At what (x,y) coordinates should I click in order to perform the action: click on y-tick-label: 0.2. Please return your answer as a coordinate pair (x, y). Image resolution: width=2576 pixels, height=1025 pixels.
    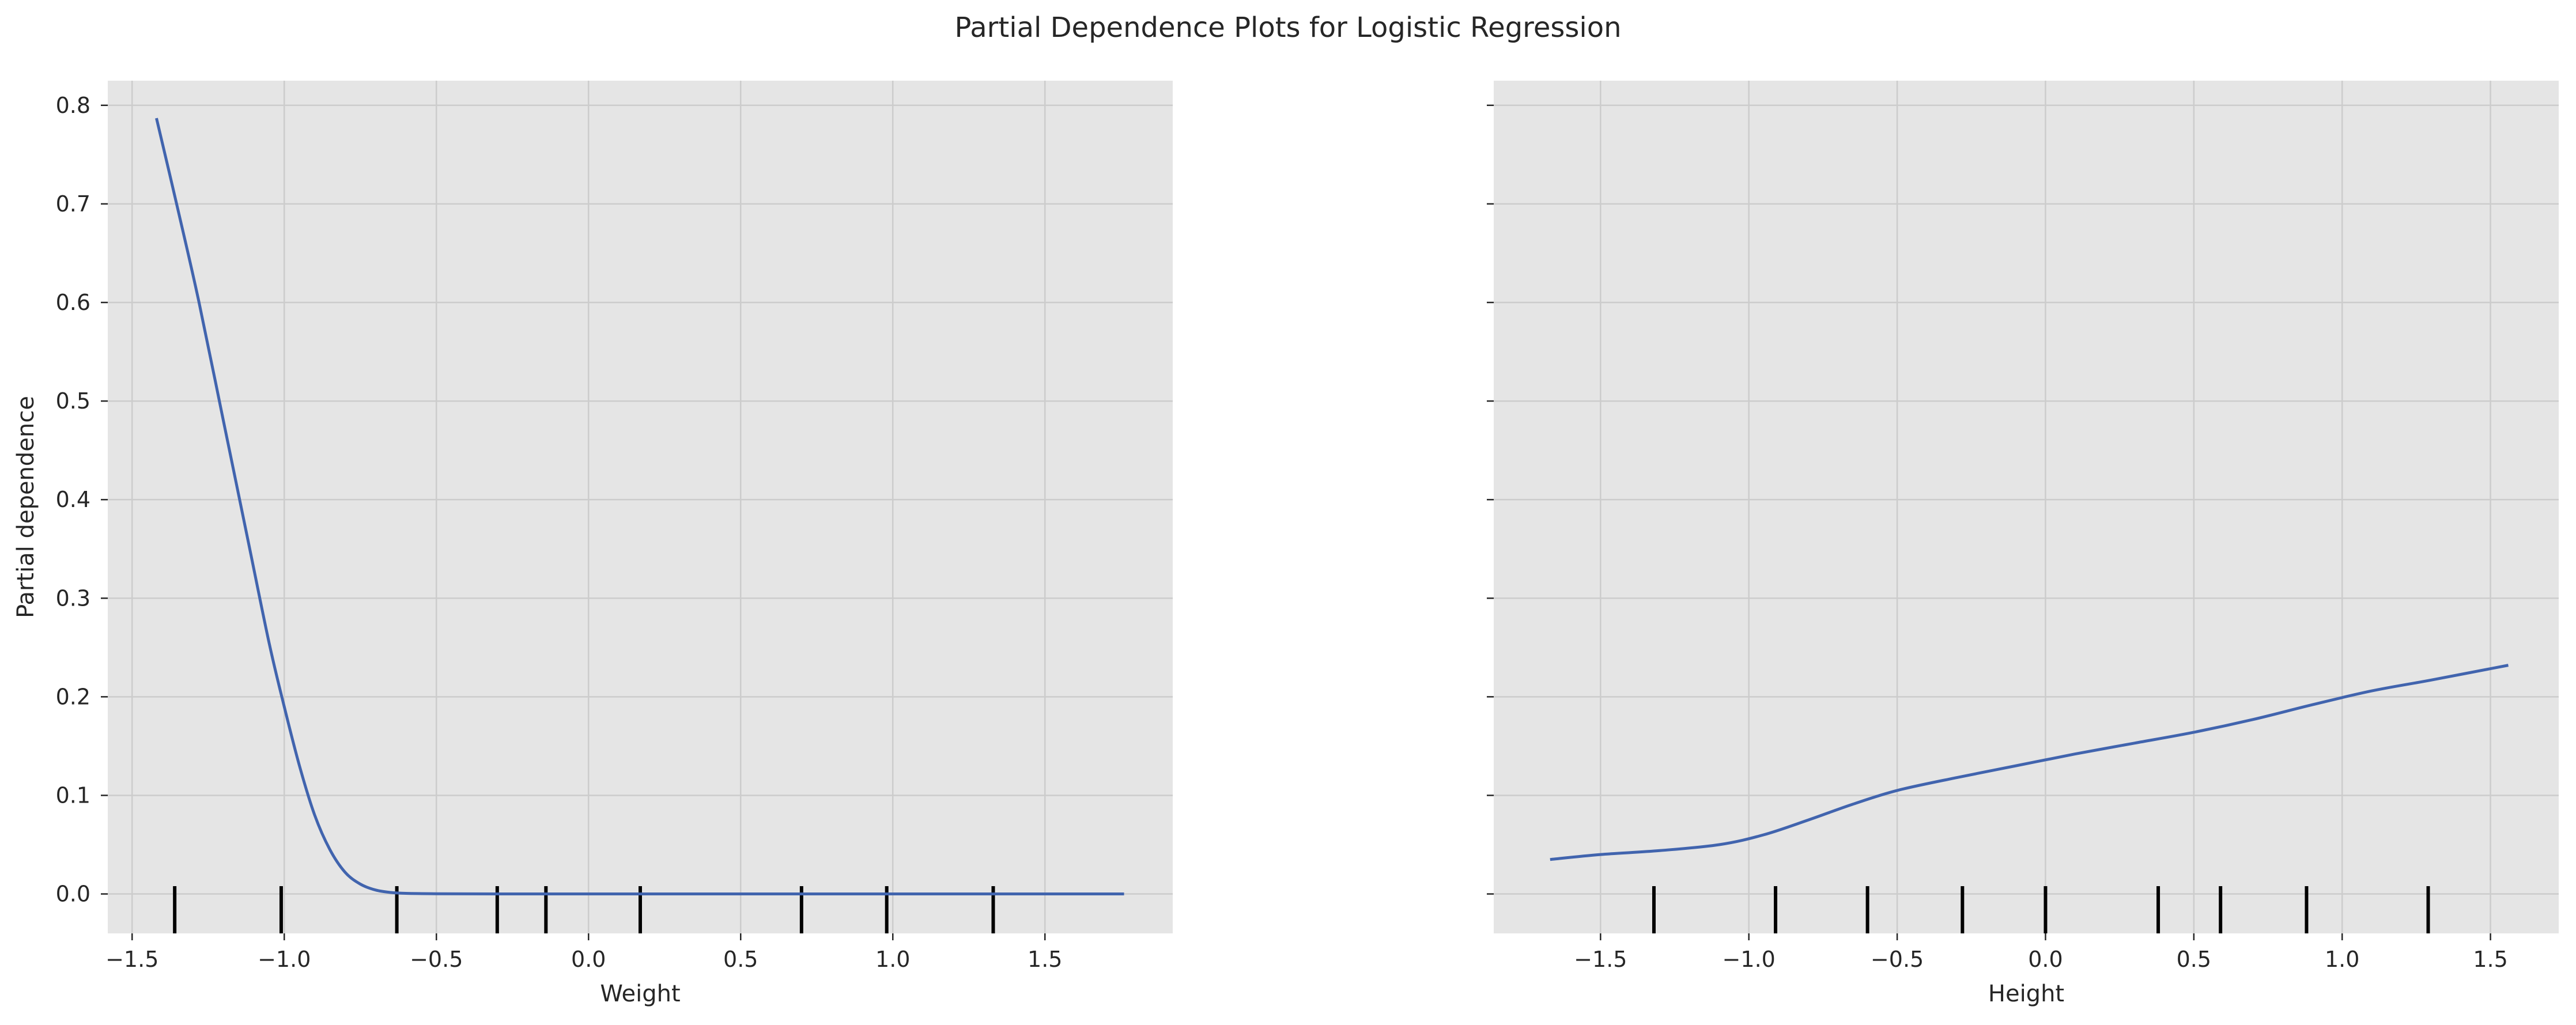
    Looking at the image, I should click on (73, 696).